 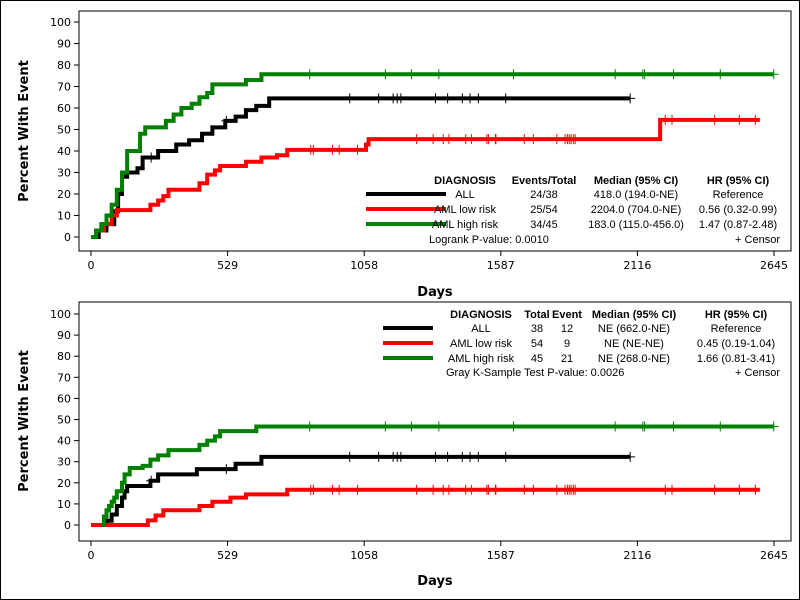 What do you see at coordinates (636, 225) in the screenshot?
I see `legend-cell: 183.0 (115.0-456.0)` at bounding box center [636, 225].